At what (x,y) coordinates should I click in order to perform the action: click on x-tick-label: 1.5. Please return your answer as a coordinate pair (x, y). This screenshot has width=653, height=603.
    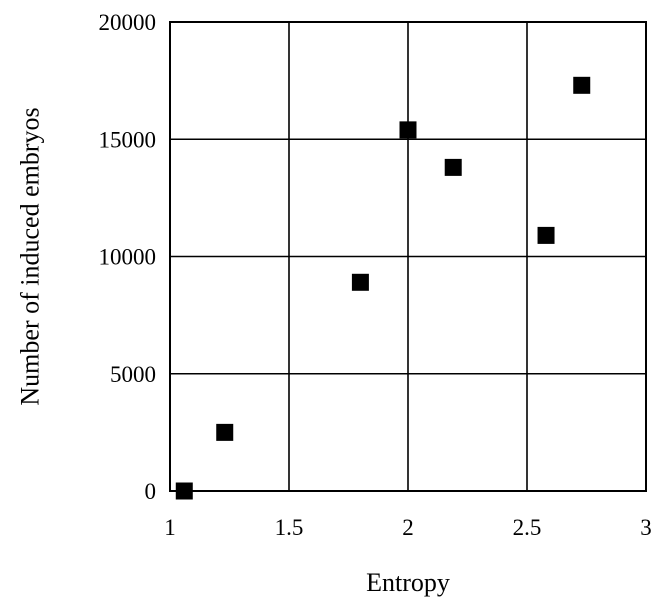
    Looking at the image, I should click on (289, 527).